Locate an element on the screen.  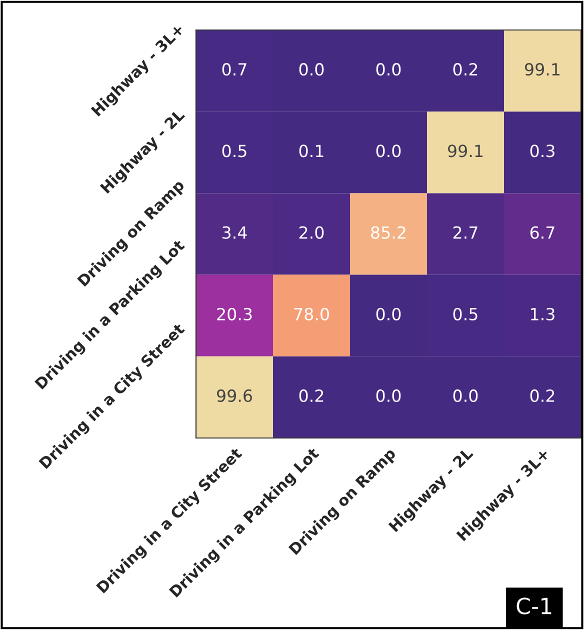
data-label: 99.6 is located at coordinates (234, 395).